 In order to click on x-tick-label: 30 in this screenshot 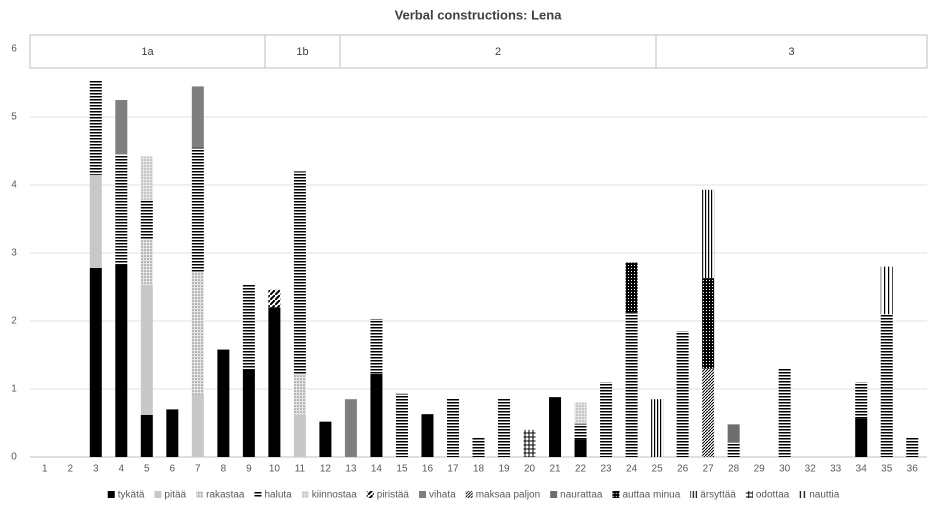, I will do `click(785, 469)`.